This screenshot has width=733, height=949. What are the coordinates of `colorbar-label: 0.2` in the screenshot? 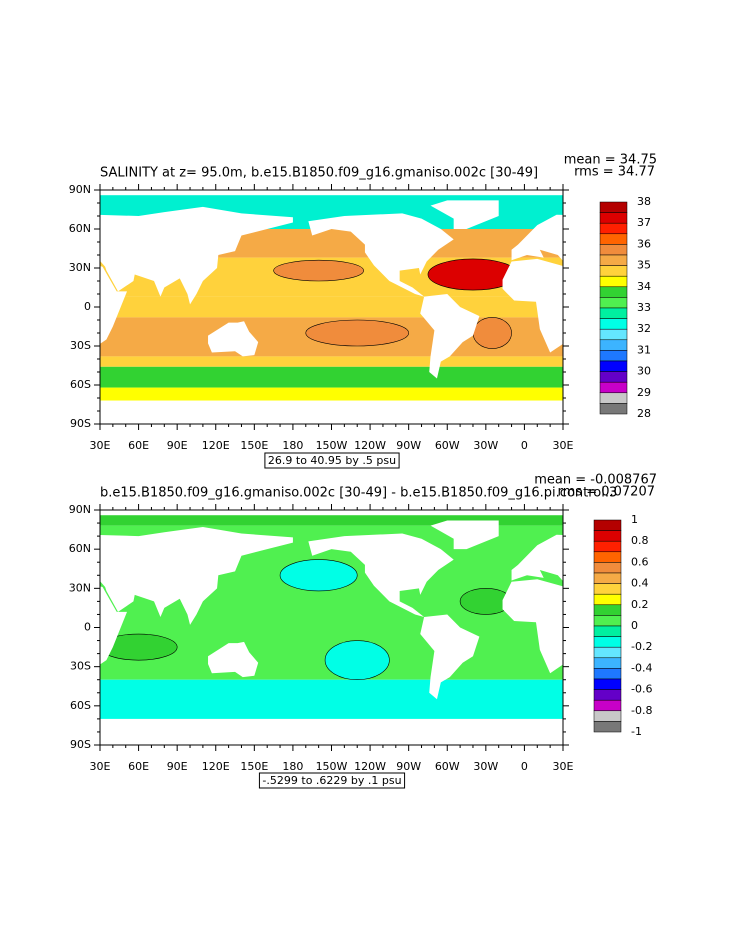 It's located at (640, 604).